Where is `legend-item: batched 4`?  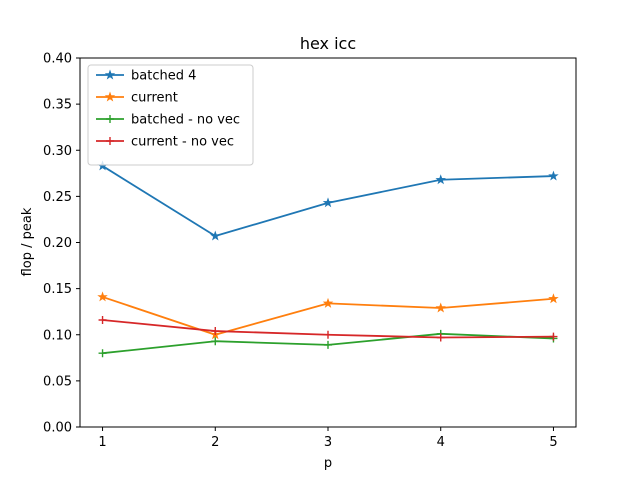 legend-item: batched 4 is located at coordinates (146, 76).